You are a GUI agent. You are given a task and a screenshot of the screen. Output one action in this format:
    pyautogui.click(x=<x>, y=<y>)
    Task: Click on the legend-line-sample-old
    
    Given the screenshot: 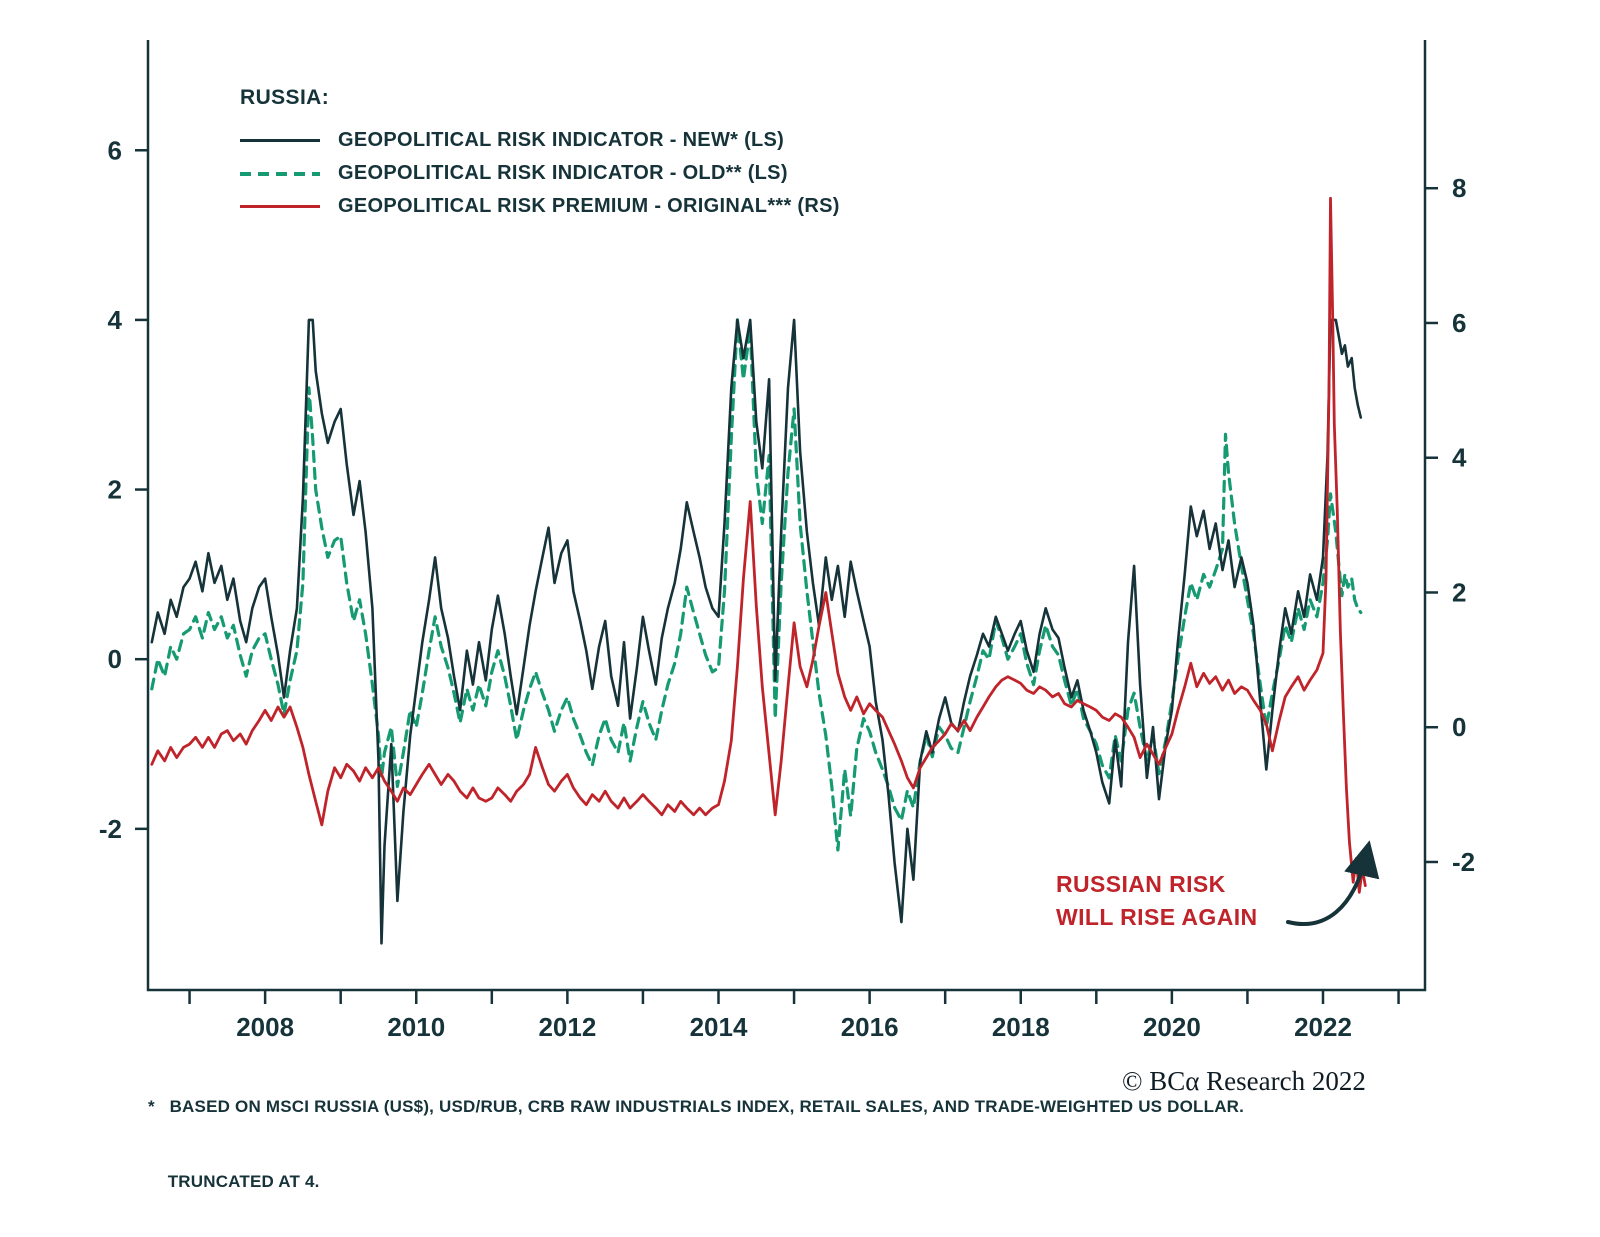 What is the action you would take?
    pyautogui.click(x=280, y=173)
    